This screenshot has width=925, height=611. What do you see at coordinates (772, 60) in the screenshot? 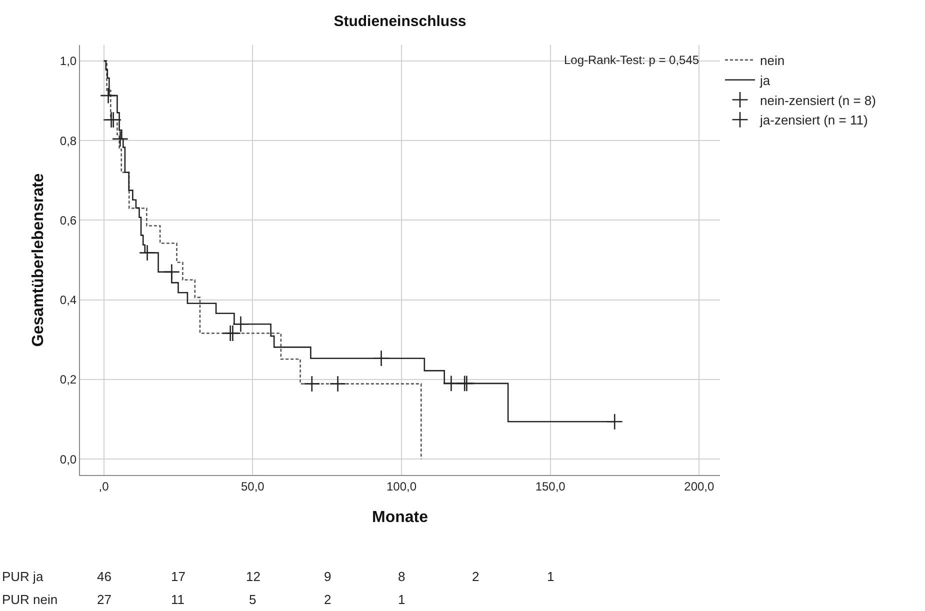
I see `legend-label: nein` at bounding box center [772, 60].